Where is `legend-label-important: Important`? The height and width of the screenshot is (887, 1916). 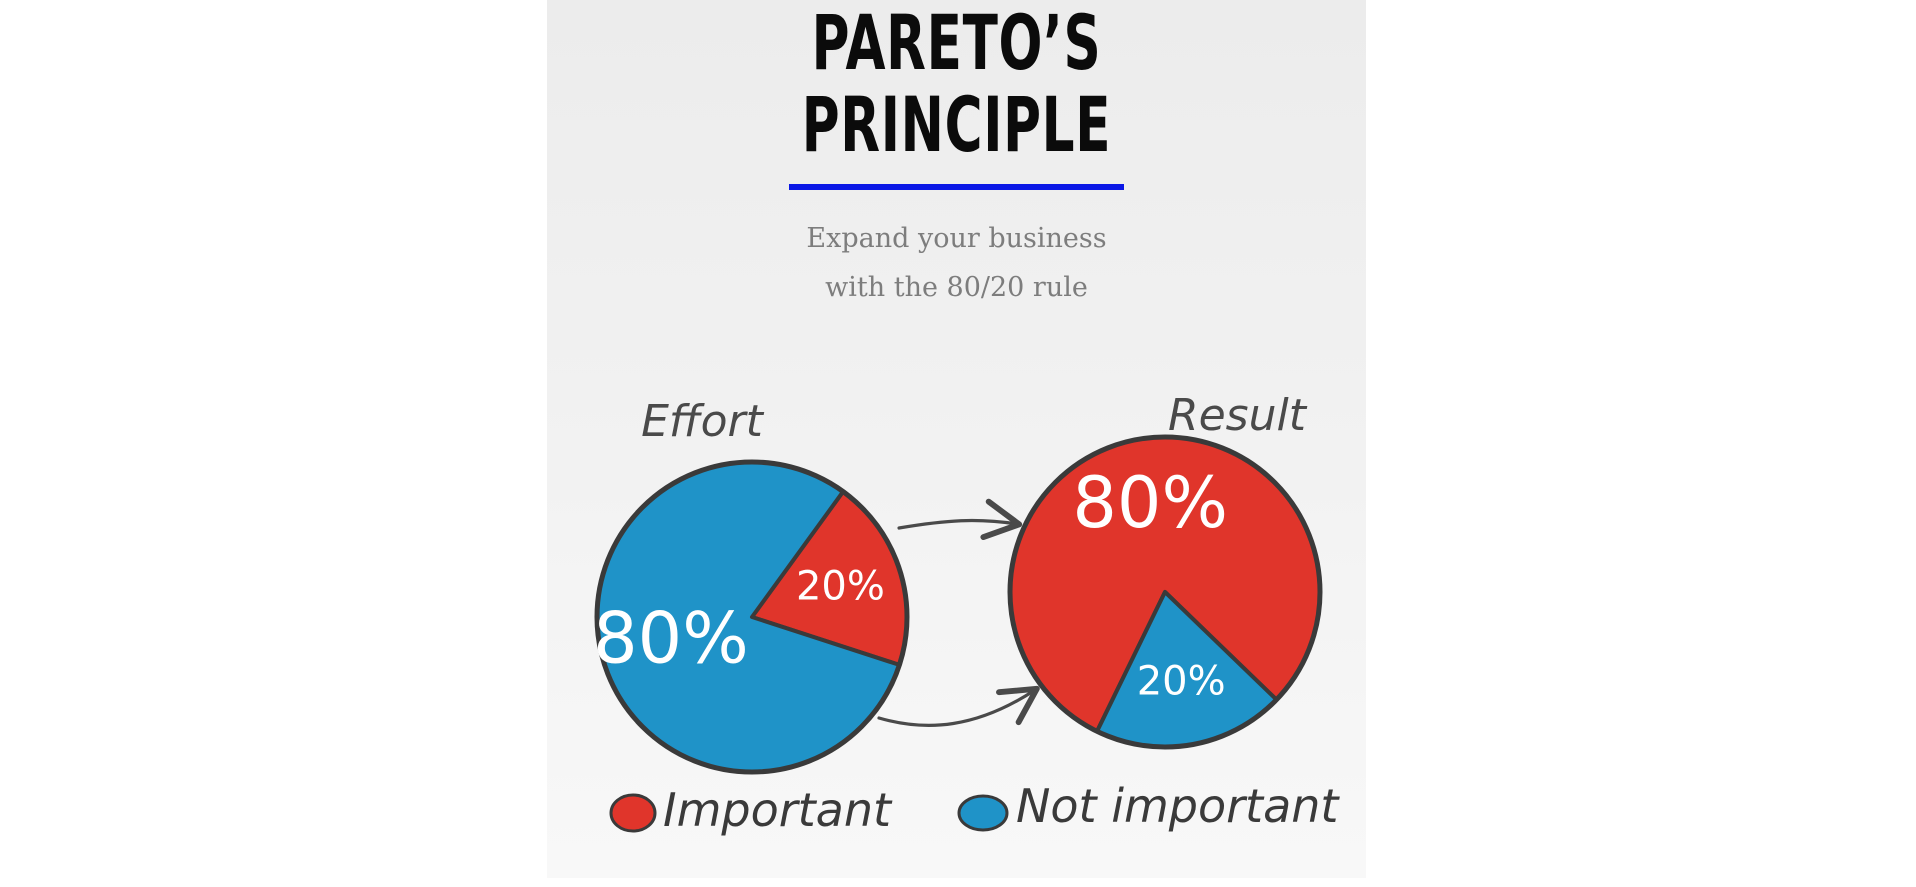
legend-label-important: Important is located at coordinates (778, 810).